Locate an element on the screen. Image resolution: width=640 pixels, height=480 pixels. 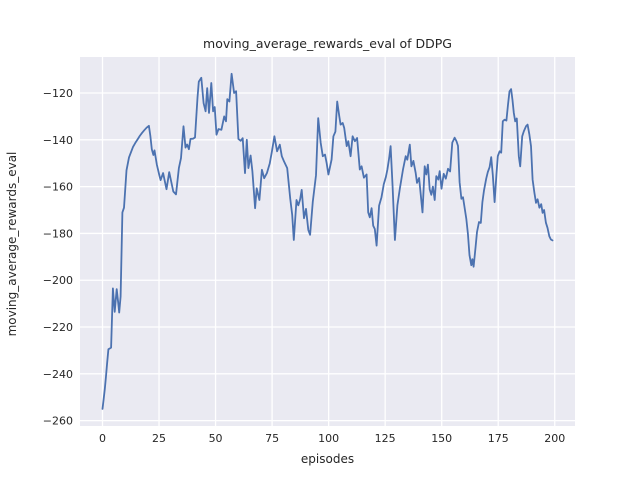
x-tick-label: 200 is located at coordinates (554, 438).